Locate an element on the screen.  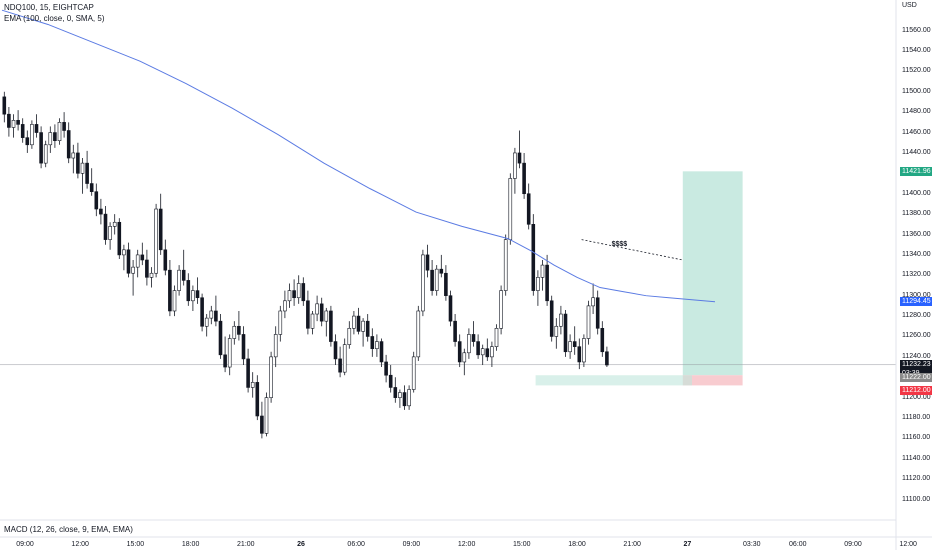
price-tick-label: 11480.00 is located at coordinates (916, 112).